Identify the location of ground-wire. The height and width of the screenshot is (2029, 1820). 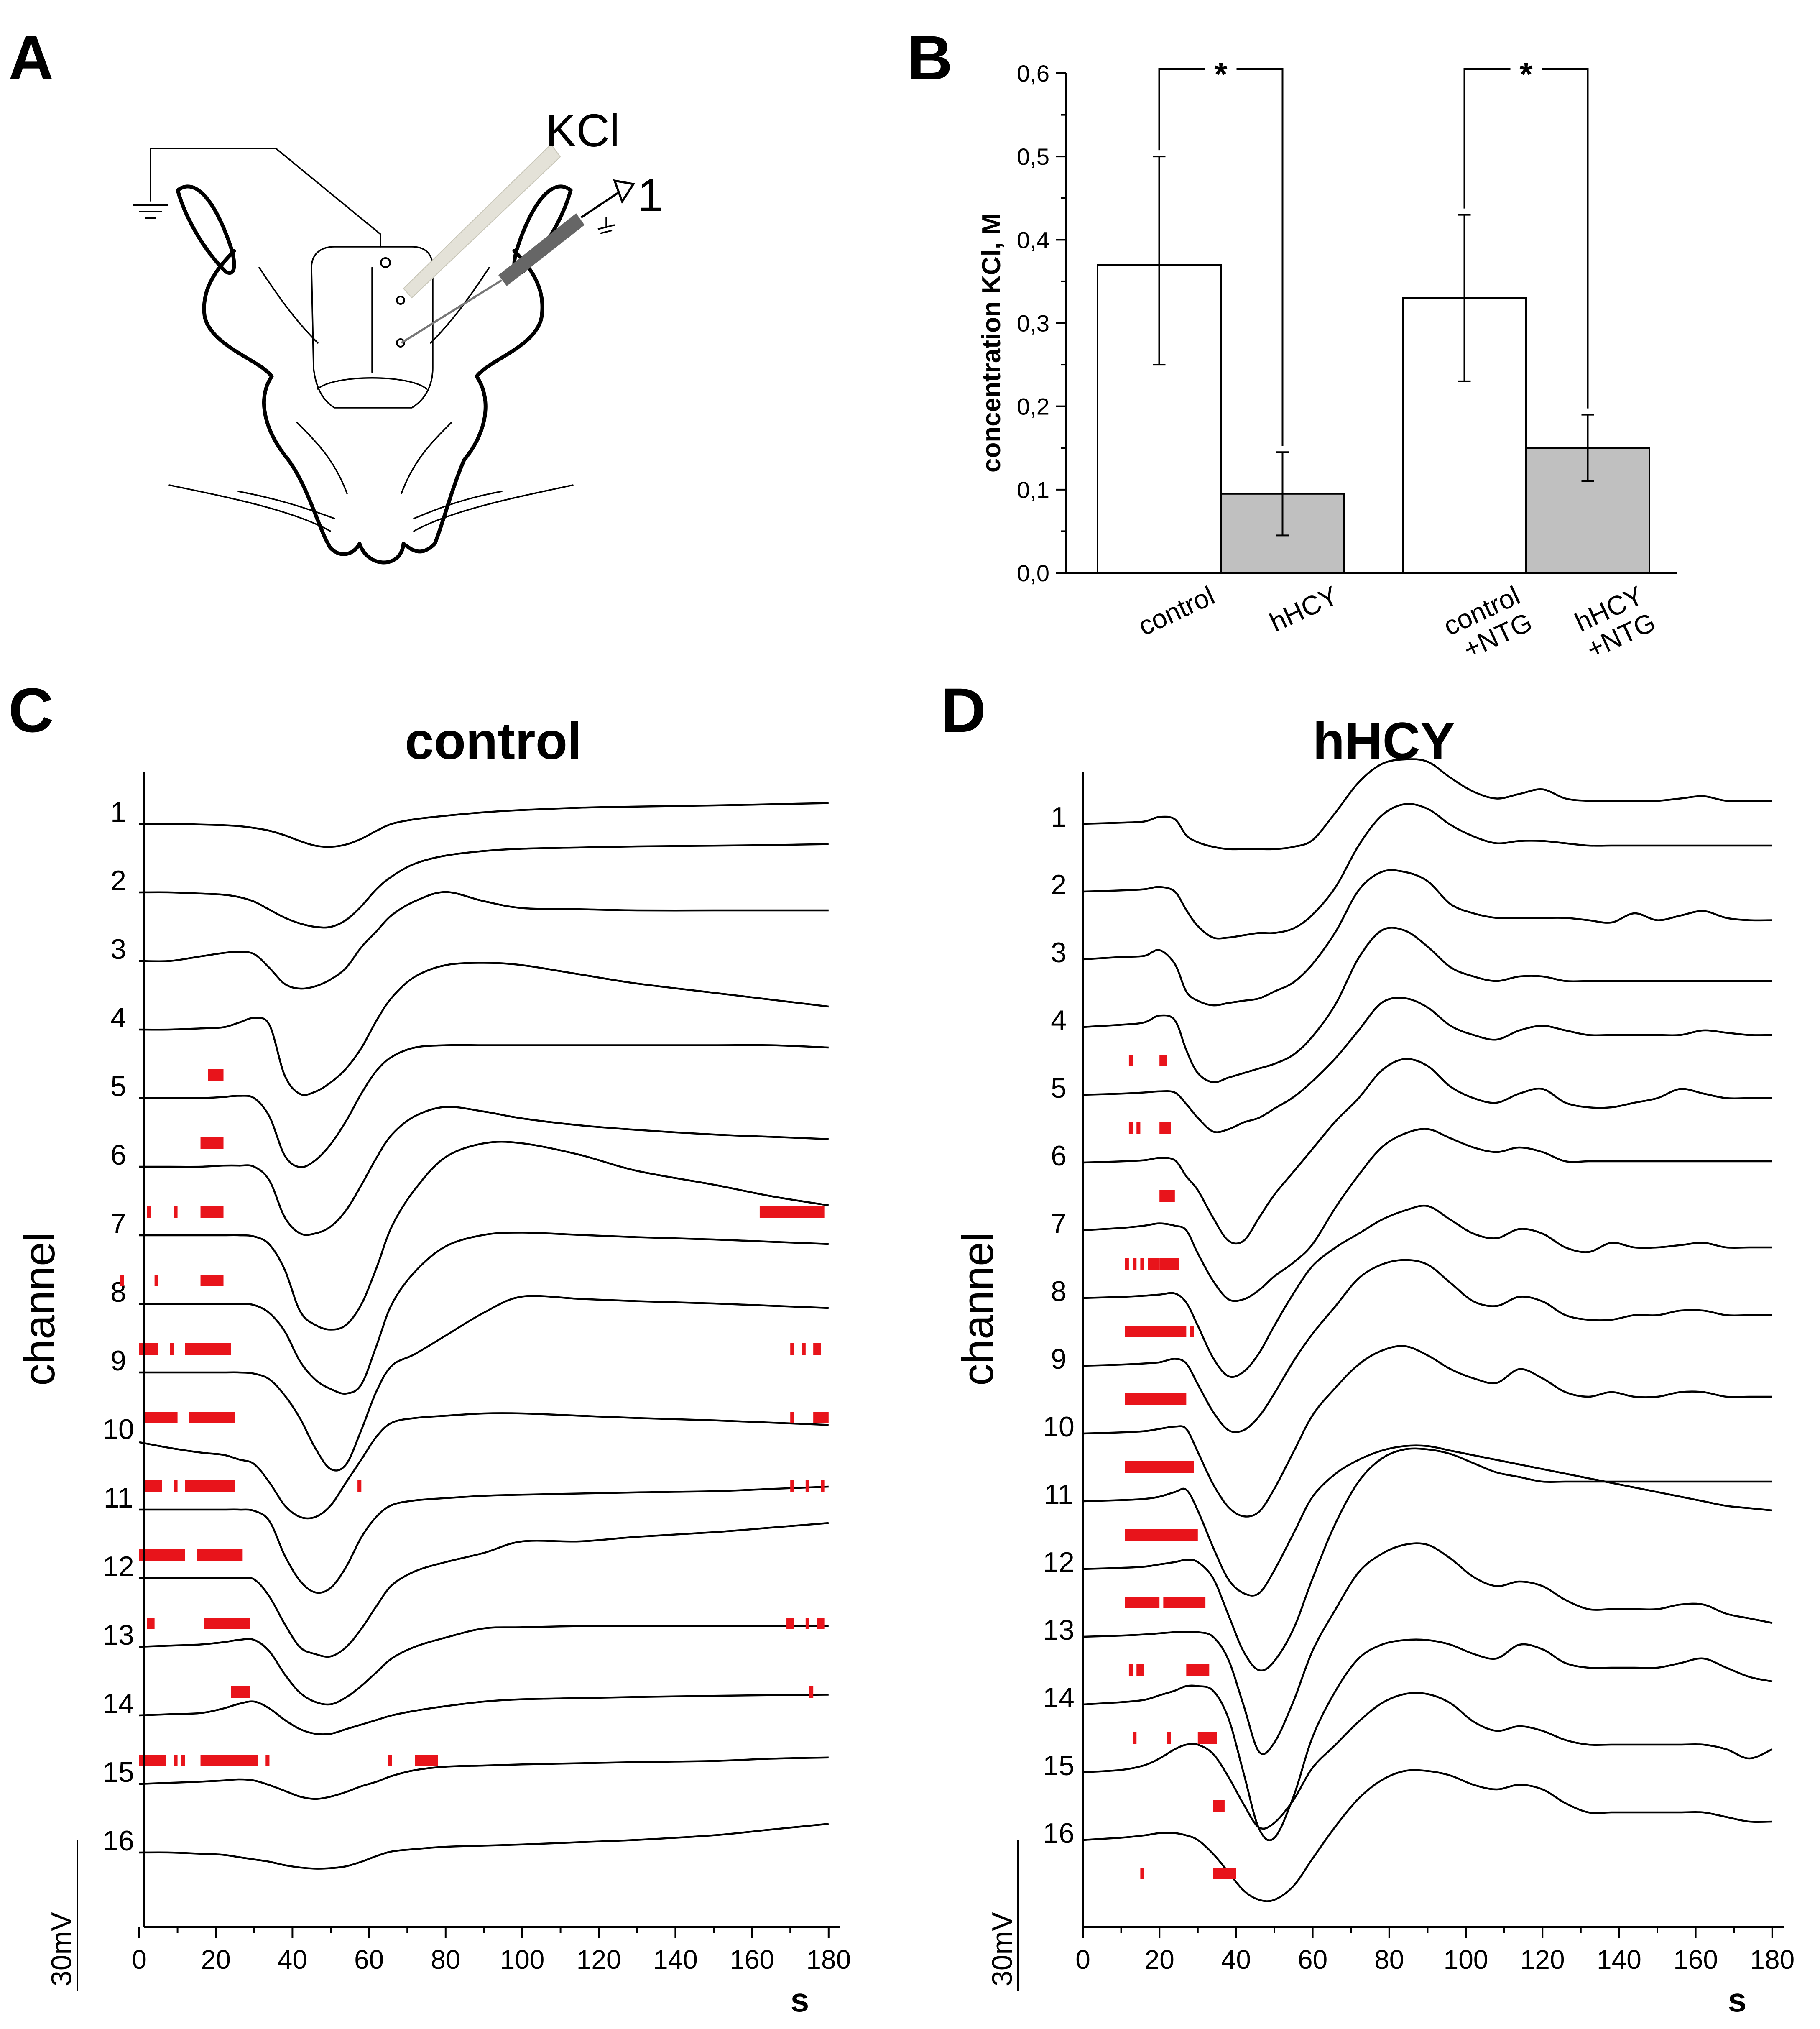
(265, 198).